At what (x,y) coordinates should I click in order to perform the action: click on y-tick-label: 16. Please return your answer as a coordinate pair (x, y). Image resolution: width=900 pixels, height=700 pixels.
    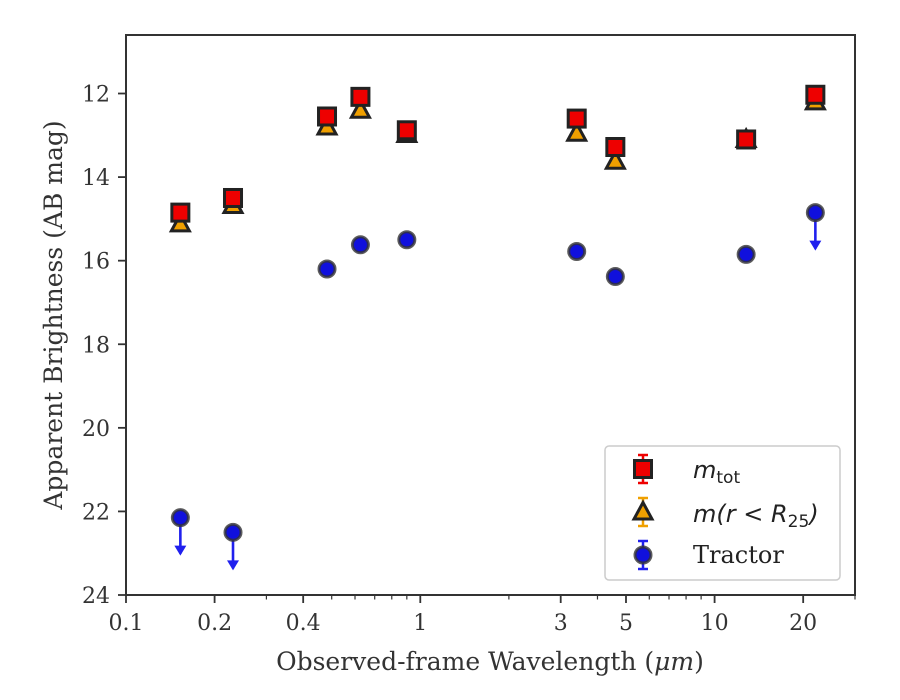
    Looking at the image, I should click on (96, 262).